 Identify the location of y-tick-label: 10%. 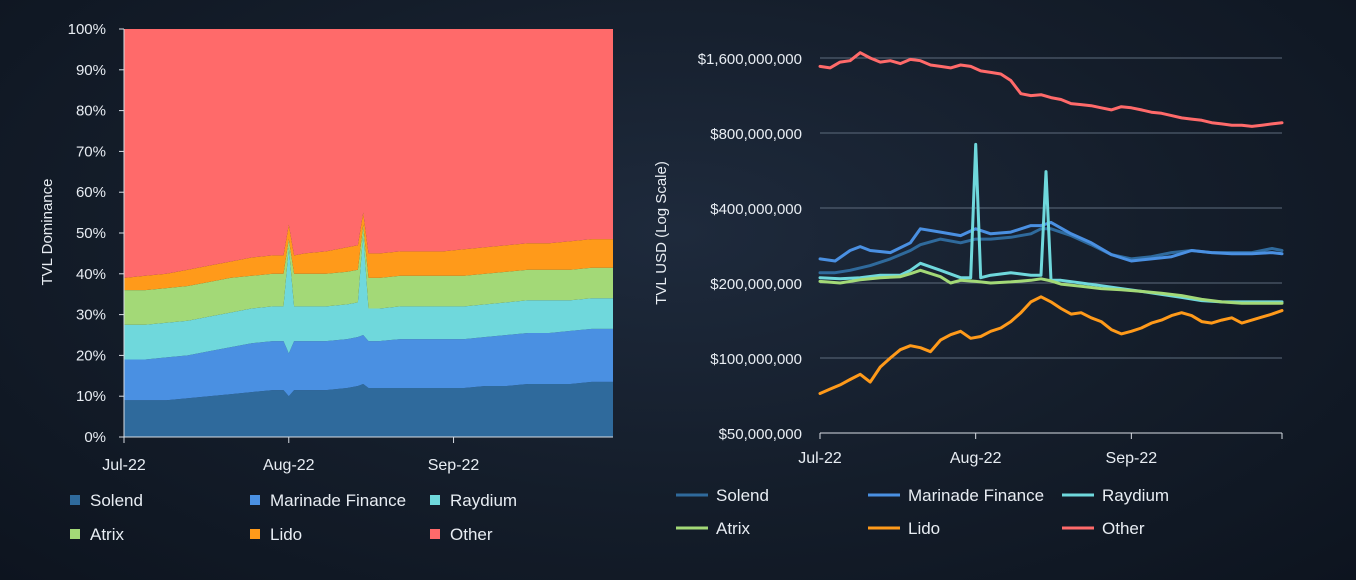
(91, 396).